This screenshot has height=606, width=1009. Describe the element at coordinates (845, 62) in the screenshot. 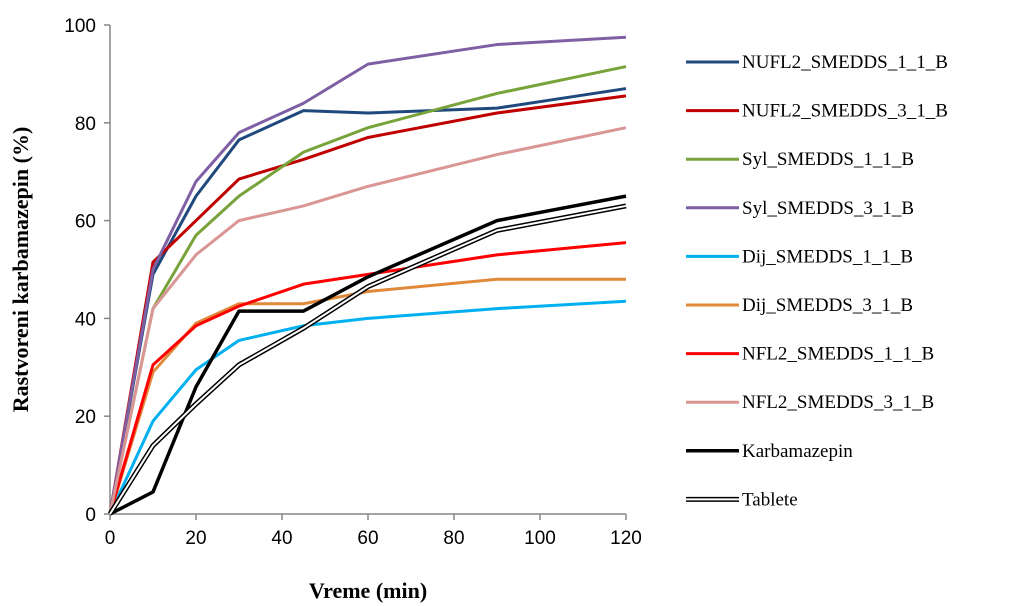

I see `legend-label: NUFL2_SMEDDS_1_1_B` at that location.